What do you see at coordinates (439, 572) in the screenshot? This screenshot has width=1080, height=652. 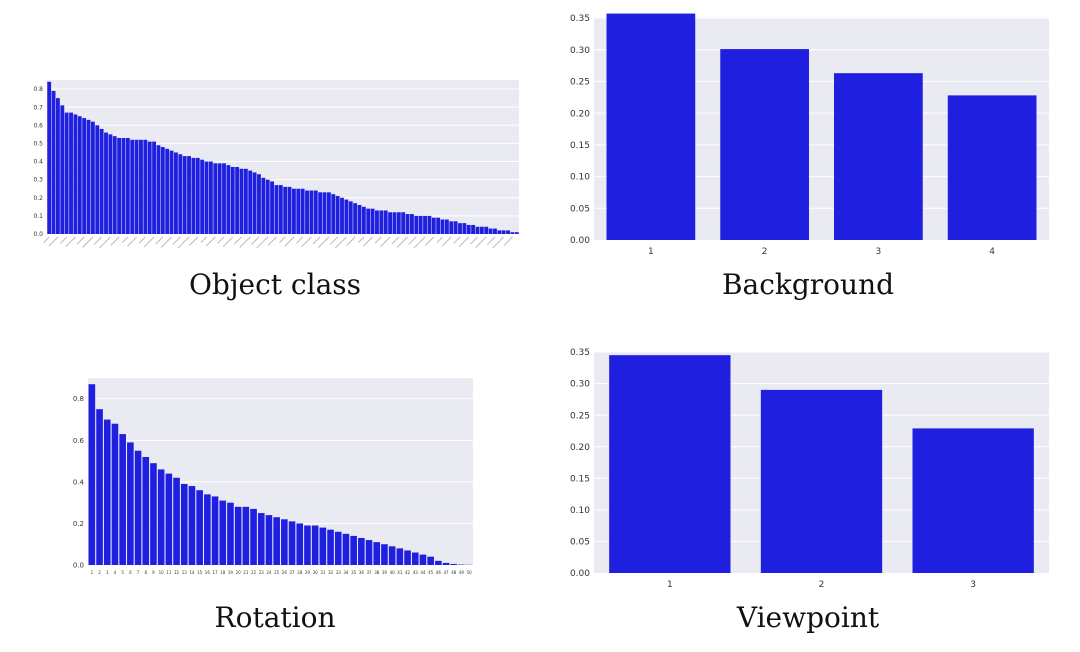 I see `x-tick-label: 46` at bounding box center [439, 572].